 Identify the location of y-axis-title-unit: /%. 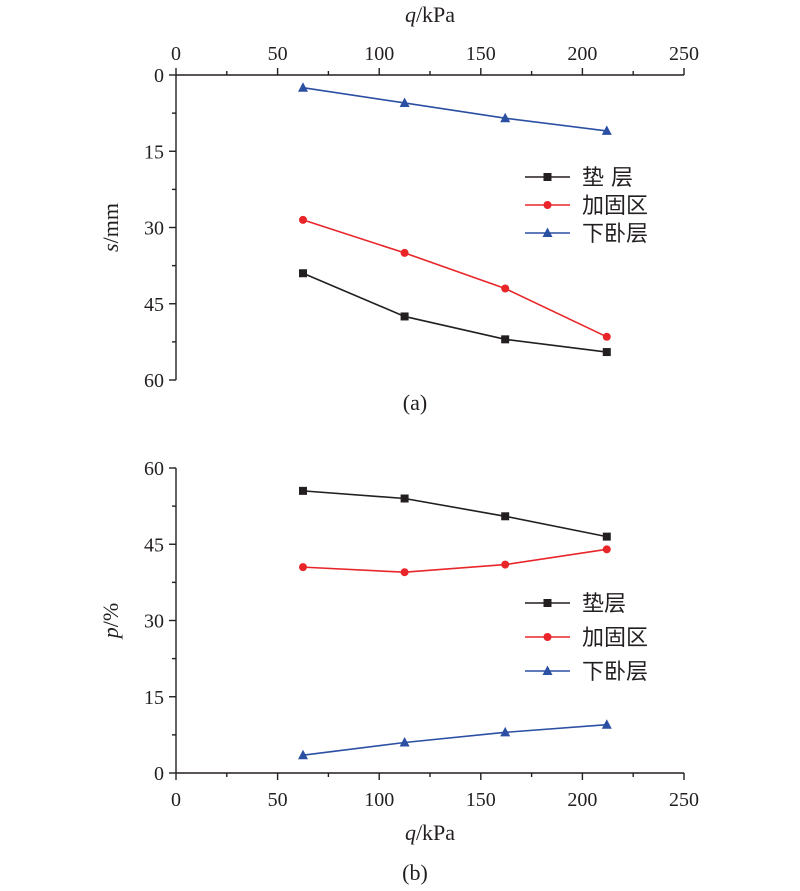
(110, 615).